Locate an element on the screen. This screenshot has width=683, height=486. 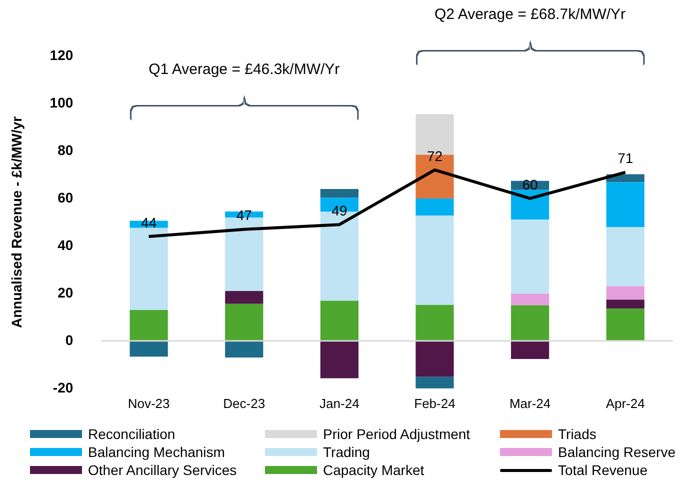
y-tick-label: 40 is located at coordinates (66, 244).